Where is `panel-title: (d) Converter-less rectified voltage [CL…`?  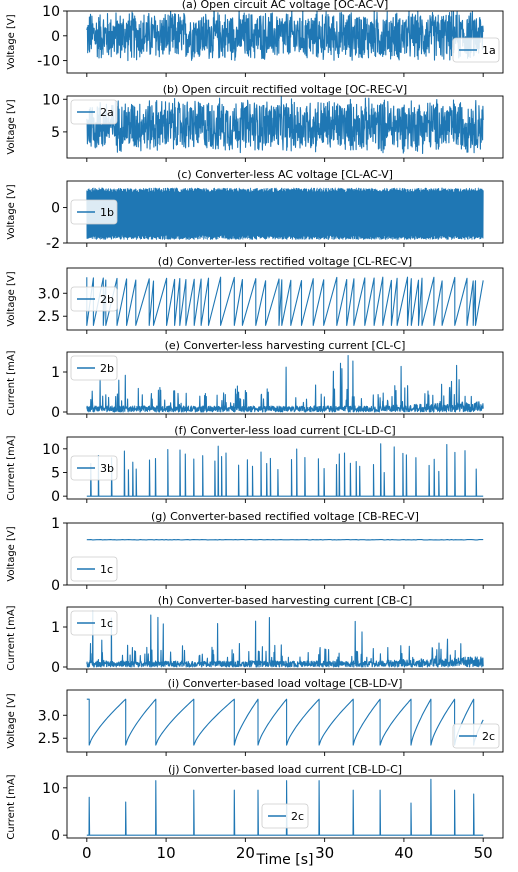
panel-title: (d) Converter-less rectified voltage [CL… is located at coordinates (285, 261).